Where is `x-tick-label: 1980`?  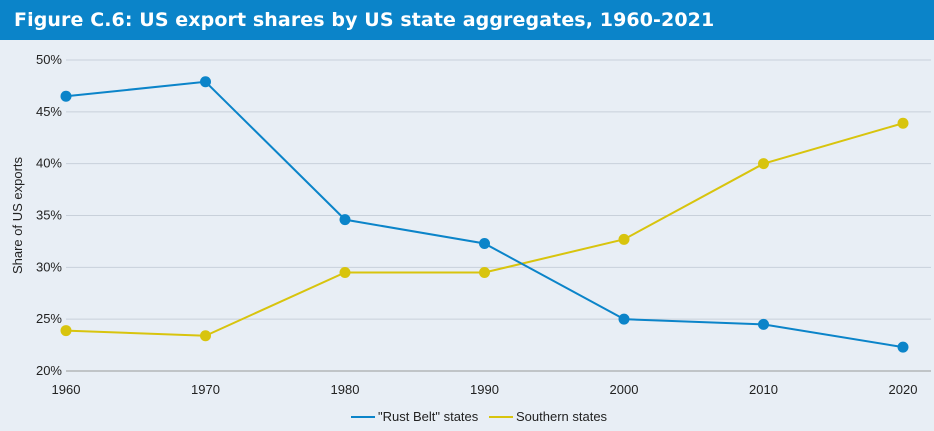 x-tick-label: 1980 is located at coordinates (345, 389).